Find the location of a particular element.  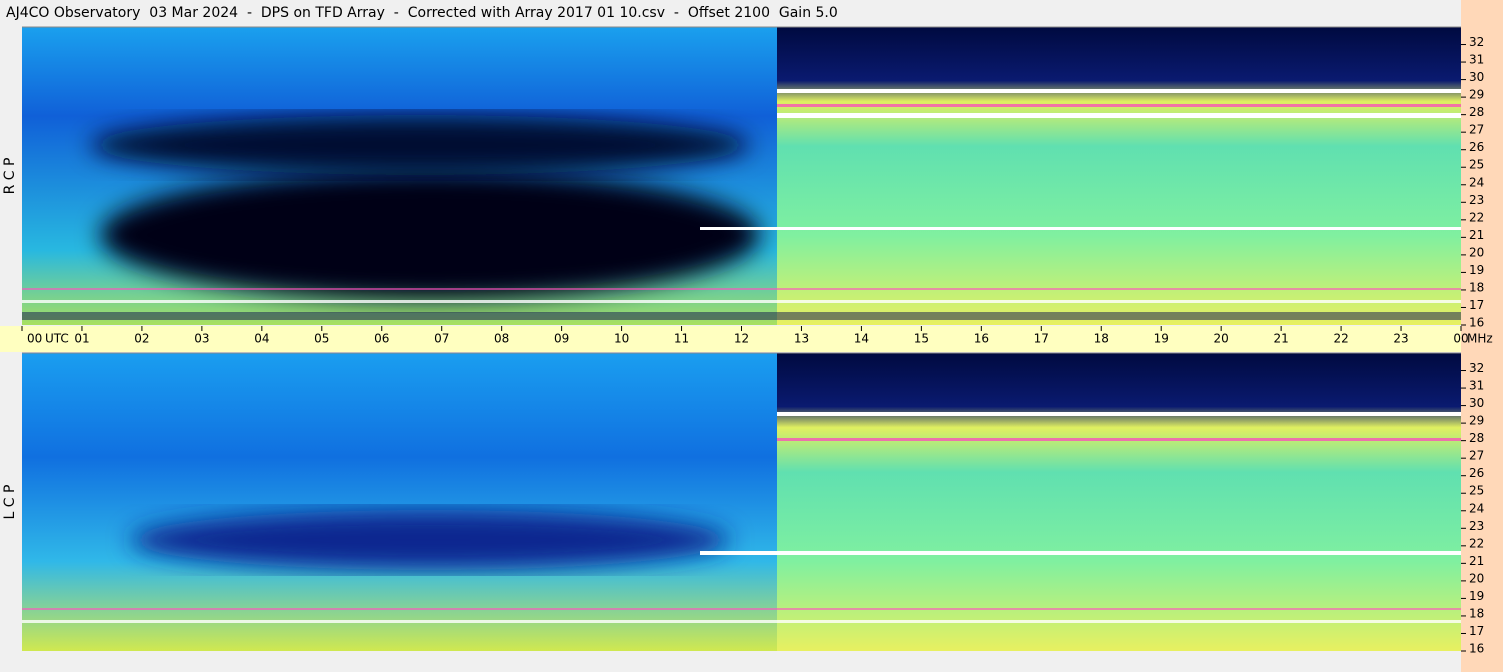

x-tick-label: 08 is located at coordinates (501, 339).